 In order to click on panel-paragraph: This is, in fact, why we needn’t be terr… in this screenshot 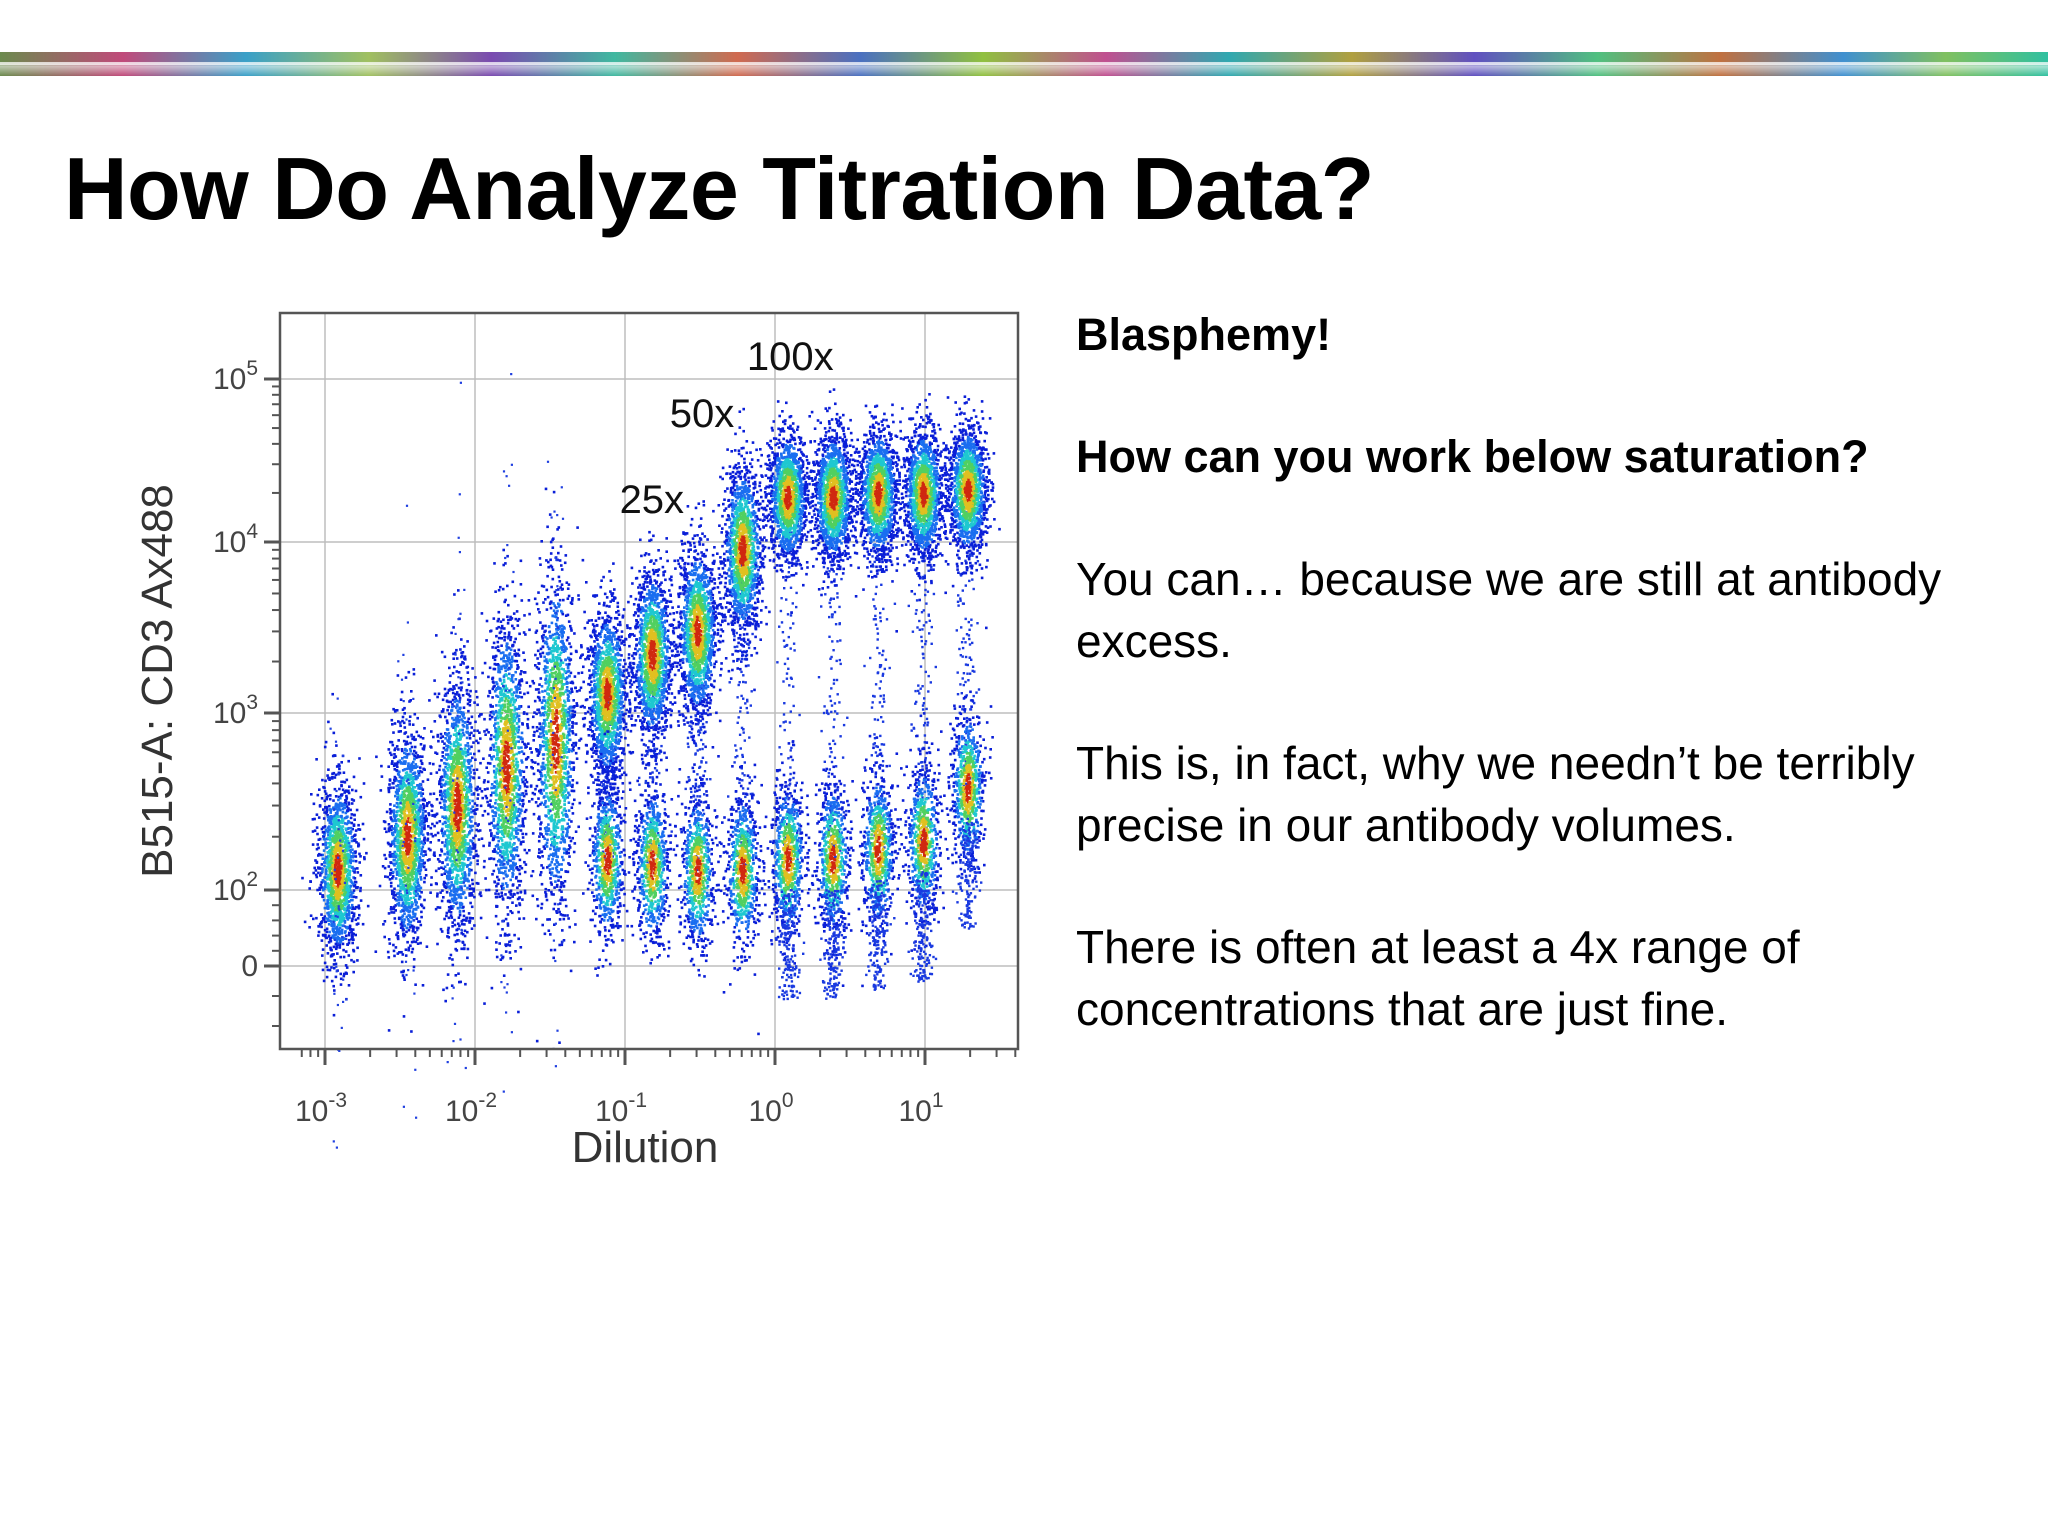, I will do `click(1546, 794)`.